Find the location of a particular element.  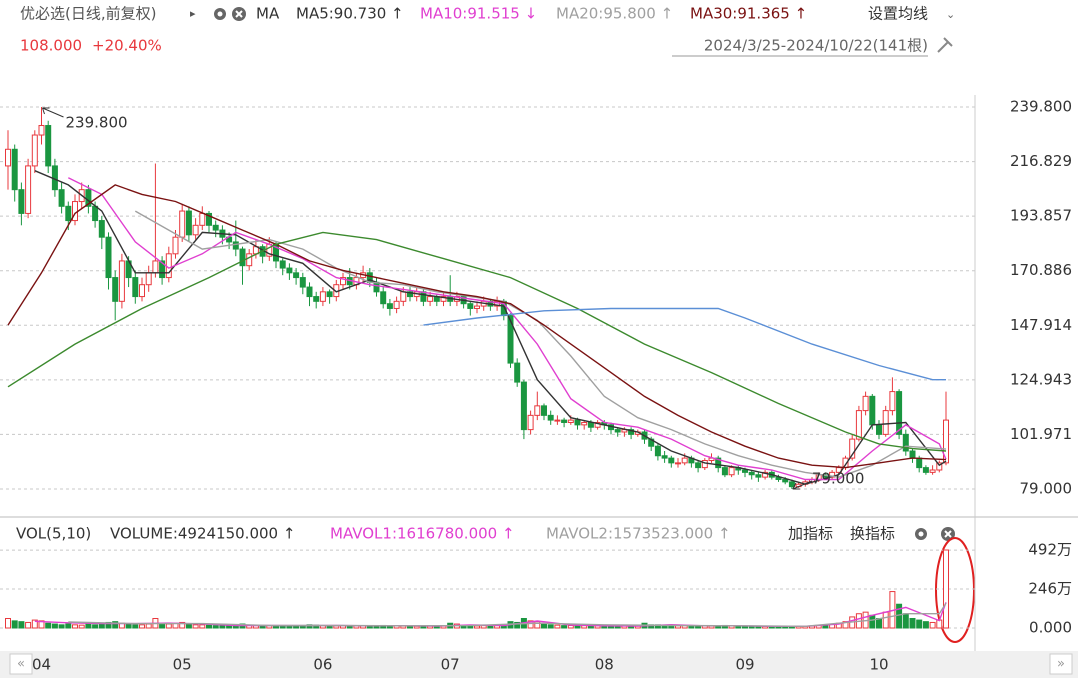

y-tick-label: 147.914 is located at coordinates (1041, 325).